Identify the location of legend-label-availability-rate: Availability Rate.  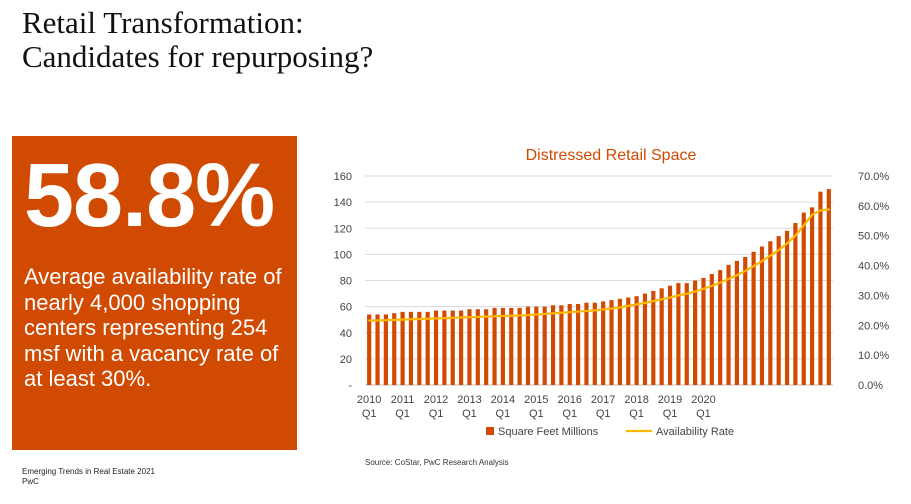
(695, 432).